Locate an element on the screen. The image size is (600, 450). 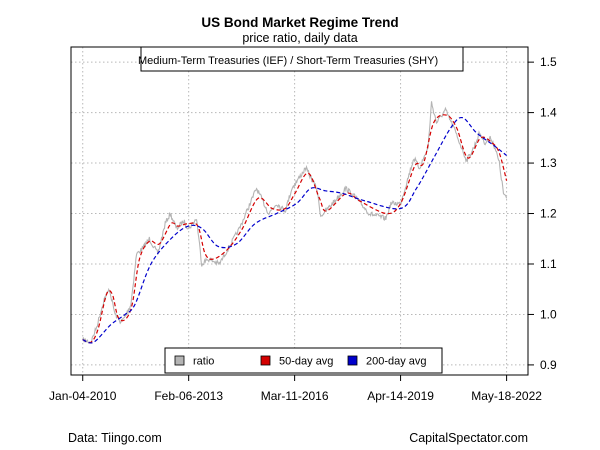
annotation-frame is located at coordinates (302, 59).